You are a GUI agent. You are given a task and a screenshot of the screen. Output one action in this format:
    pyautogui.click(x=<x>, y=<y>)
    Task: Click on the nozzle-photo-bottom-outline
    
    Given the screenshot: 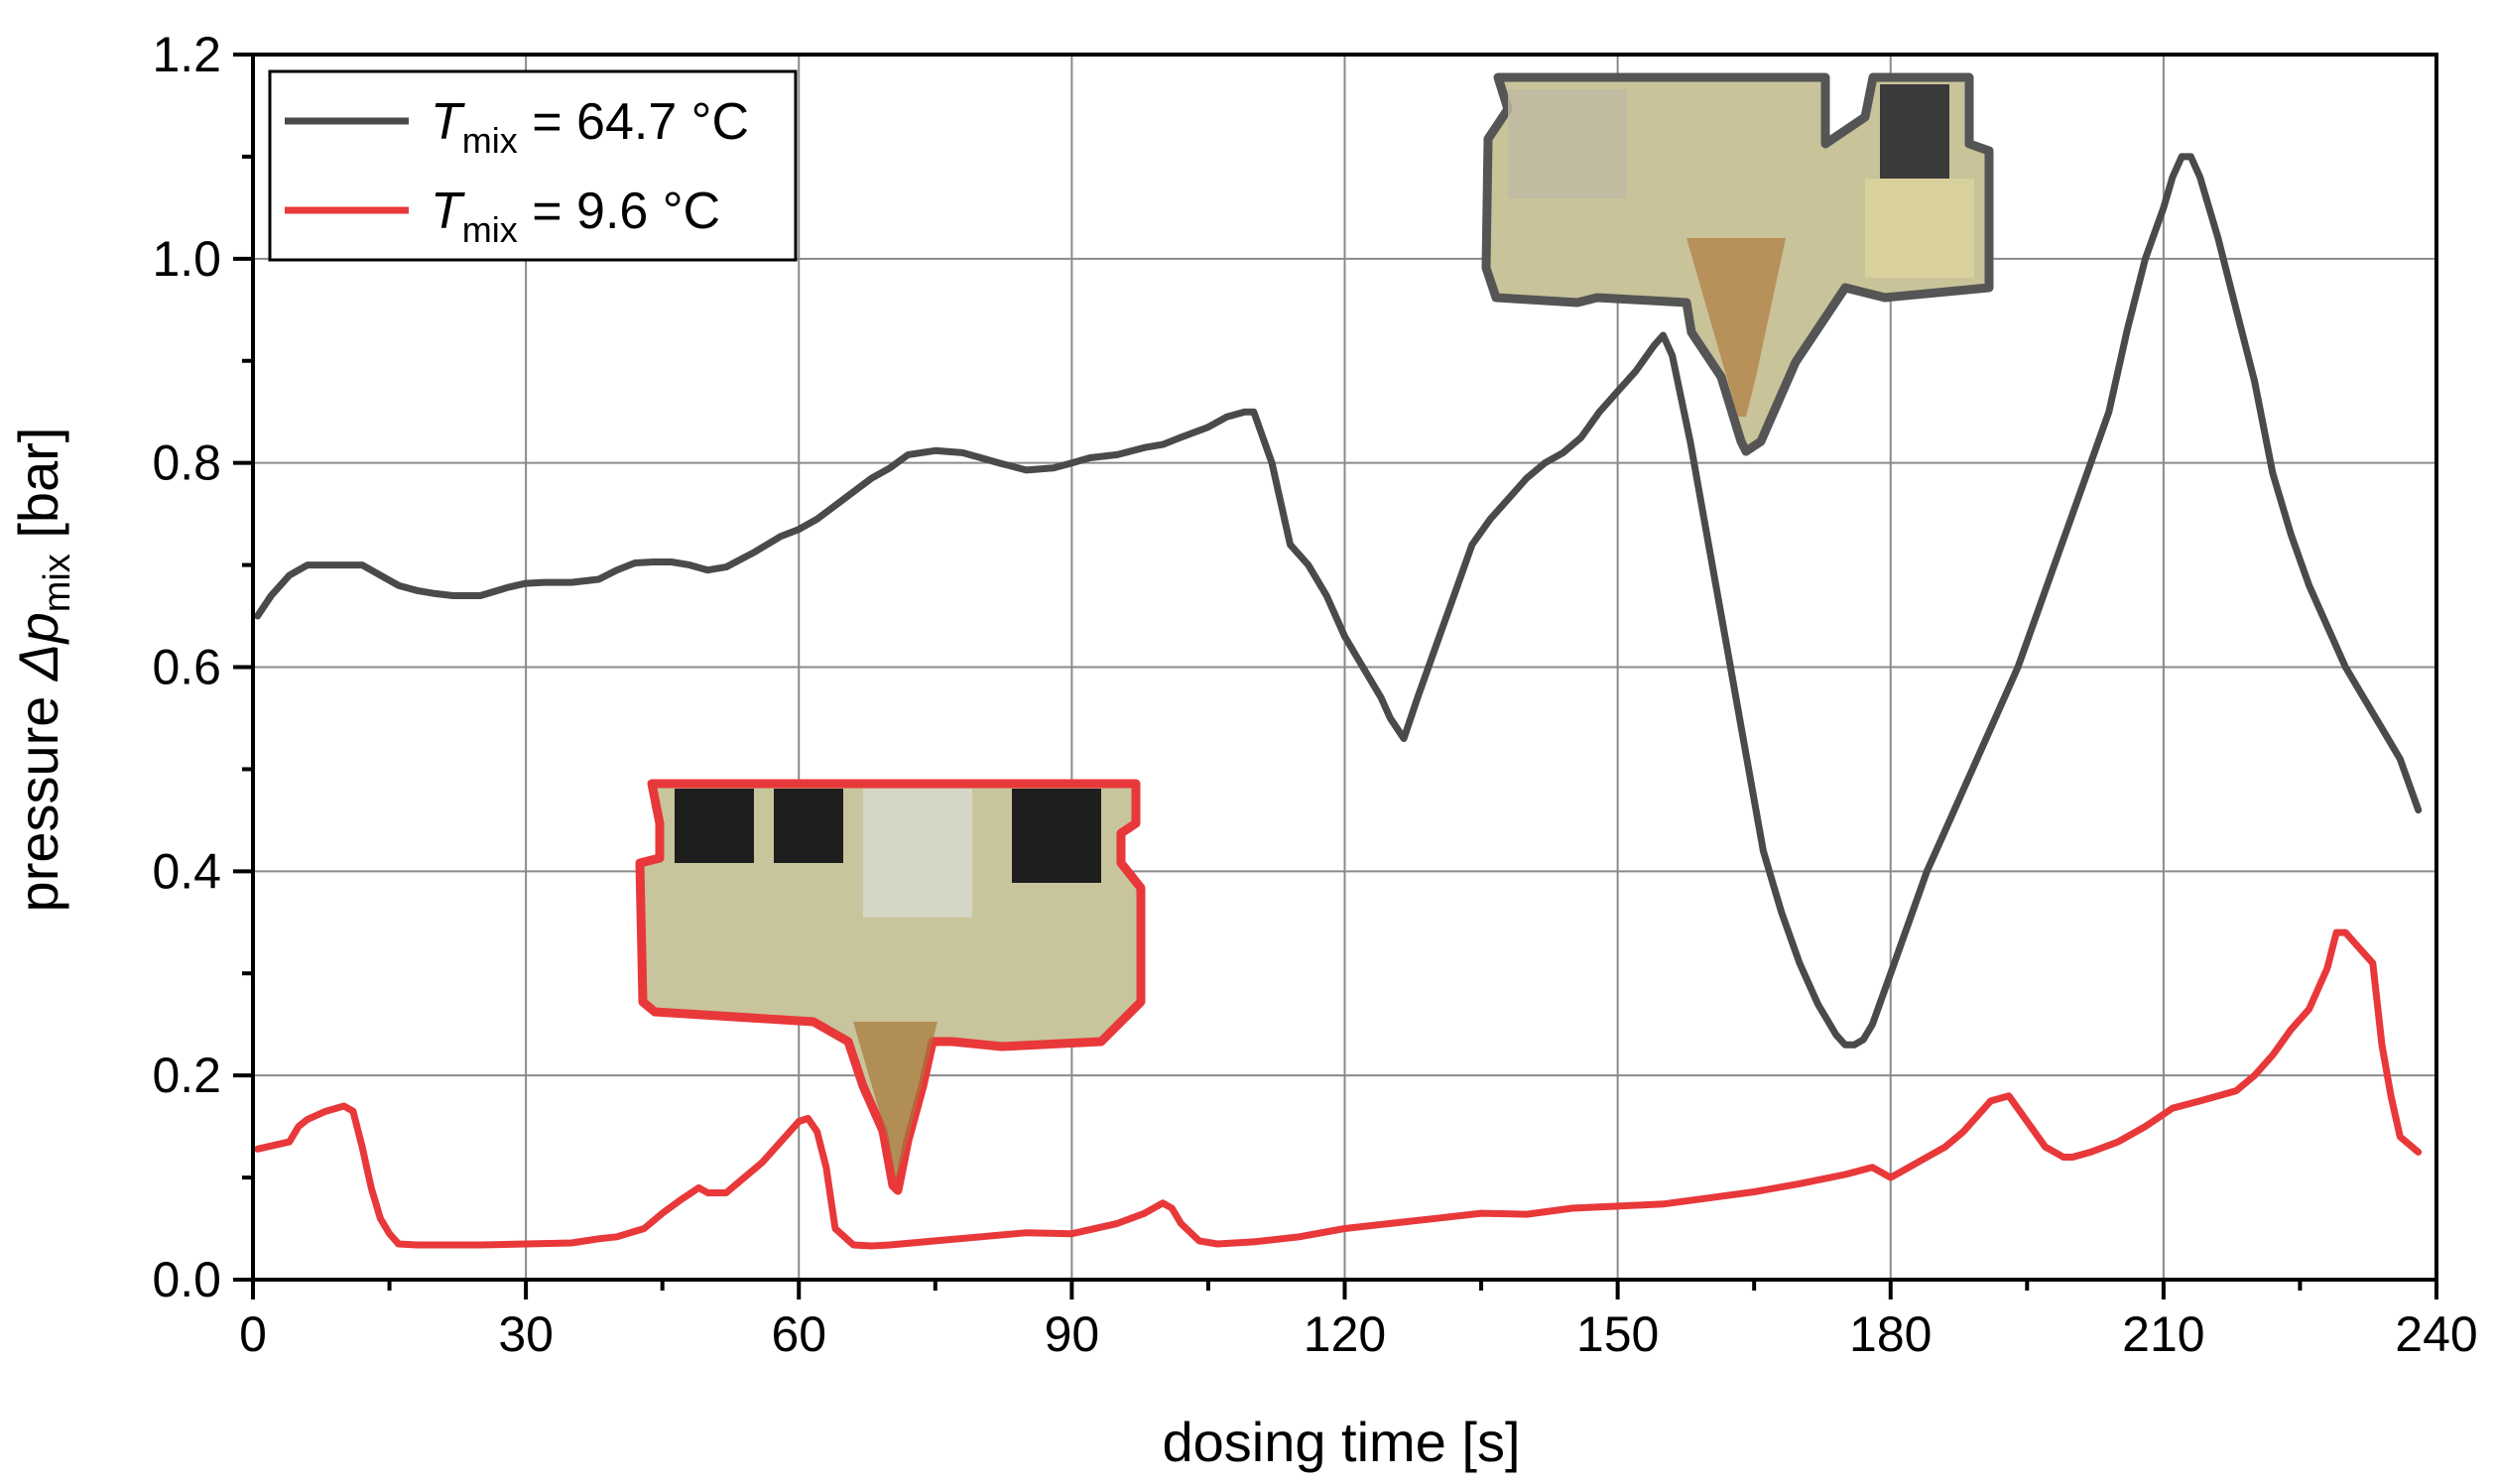 What is the action you would take?
    pyautogui.click(x=890, y=987)
    